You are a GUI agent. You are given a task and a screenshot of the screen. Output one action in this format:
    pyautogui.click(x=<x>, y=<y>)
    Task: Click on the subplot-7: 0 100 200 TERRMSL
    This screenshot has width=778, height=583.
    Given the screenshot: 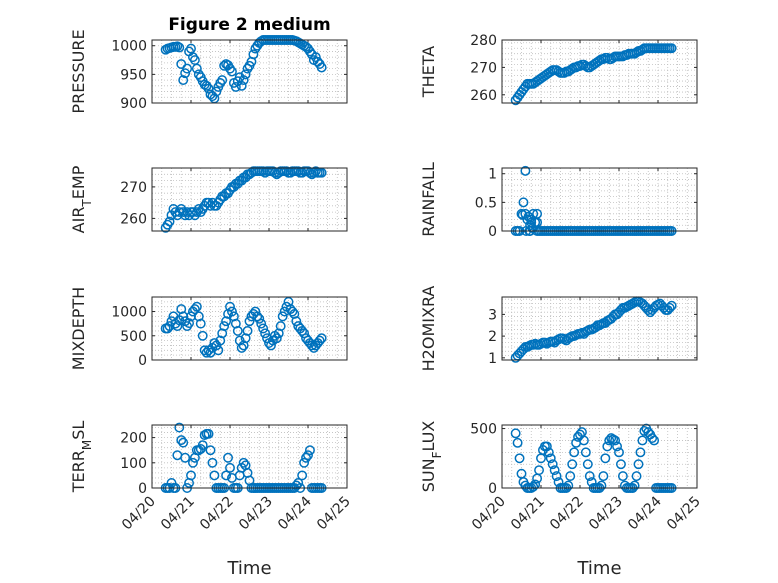 What is the action you would take?
    pyautogui.click(x=208, y=459)
    